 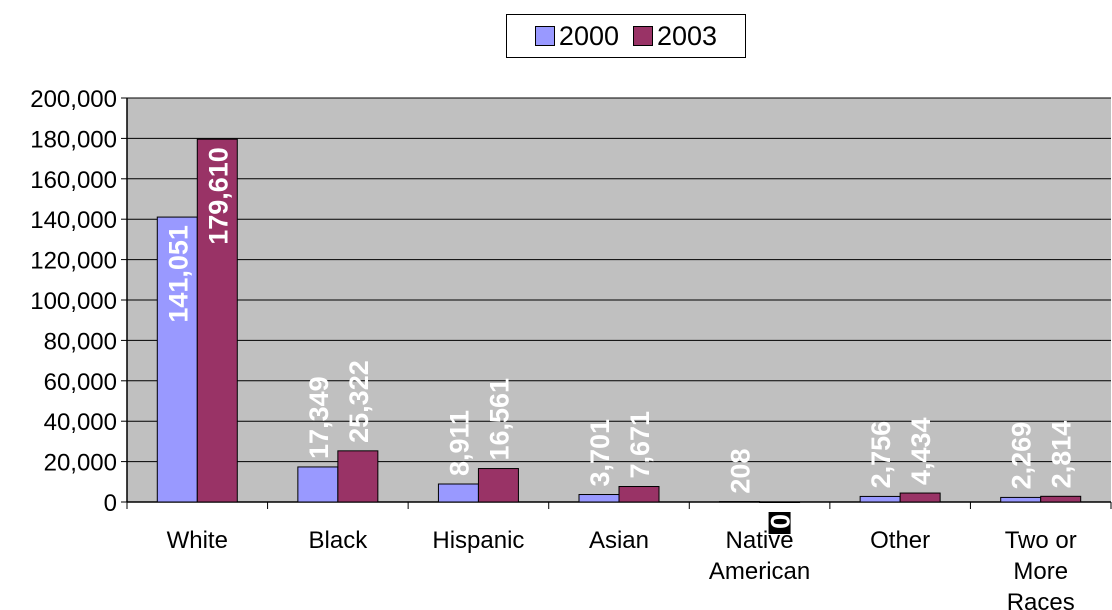 I want to click on y-tick-label: 20,000, so click(x=80, y=463).